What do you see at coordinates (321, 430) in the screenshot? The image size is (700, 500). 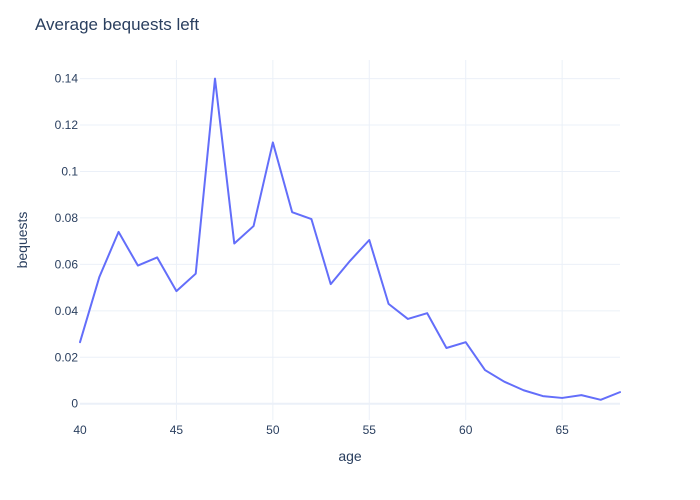 I see `x-axis-ticks: 40 45 50 55 60 65` at bounding box center [321, 430].